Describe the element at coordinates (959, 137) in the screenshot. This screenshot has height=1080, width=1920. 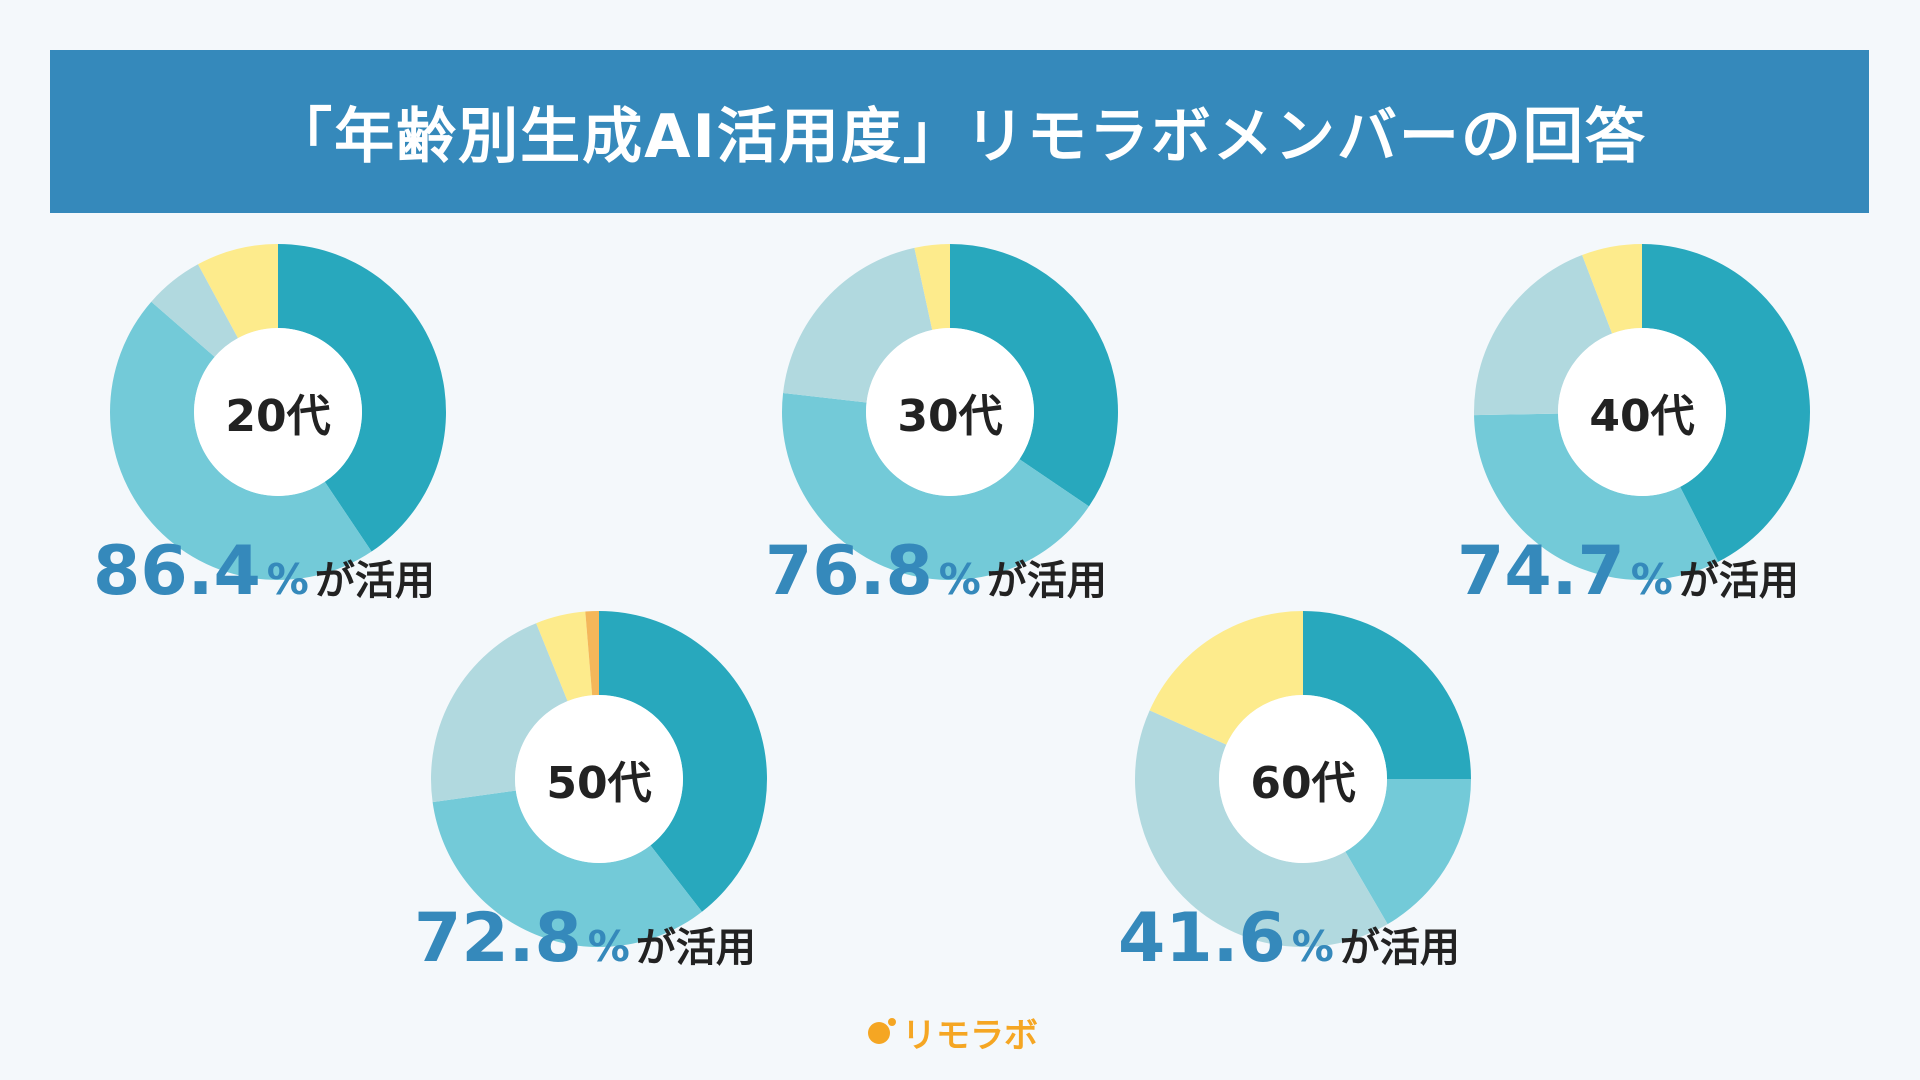
I see `page-title: 「年齢別生成AI活用度」リモラボメンバーの回答` at that location.